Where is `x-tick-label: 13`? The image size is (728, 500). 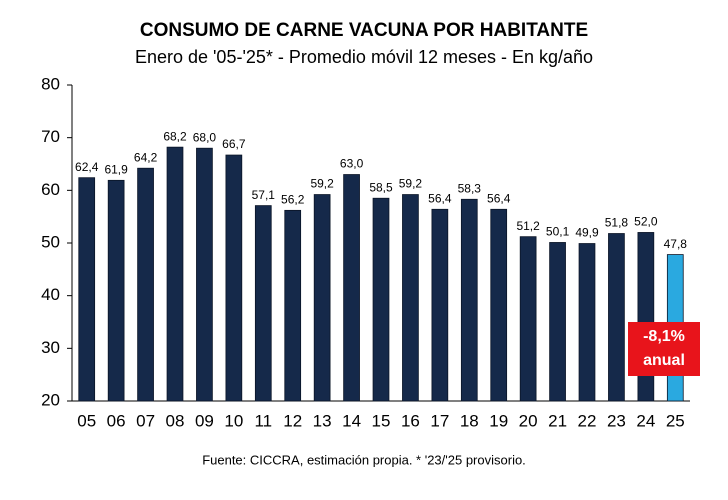
x-tick-label: 13 is located at coordinates (322, 420).